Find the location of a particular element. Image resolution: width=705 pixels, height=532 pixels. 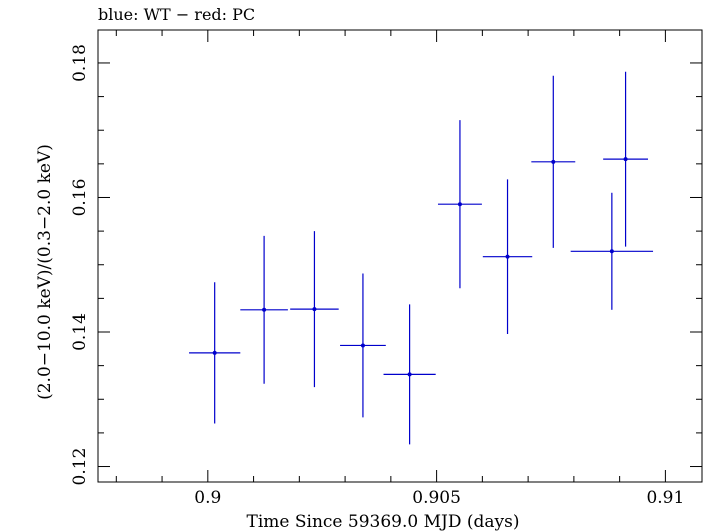

chart-title: blue: WT − red: PC is located at coordinates (176, 14).